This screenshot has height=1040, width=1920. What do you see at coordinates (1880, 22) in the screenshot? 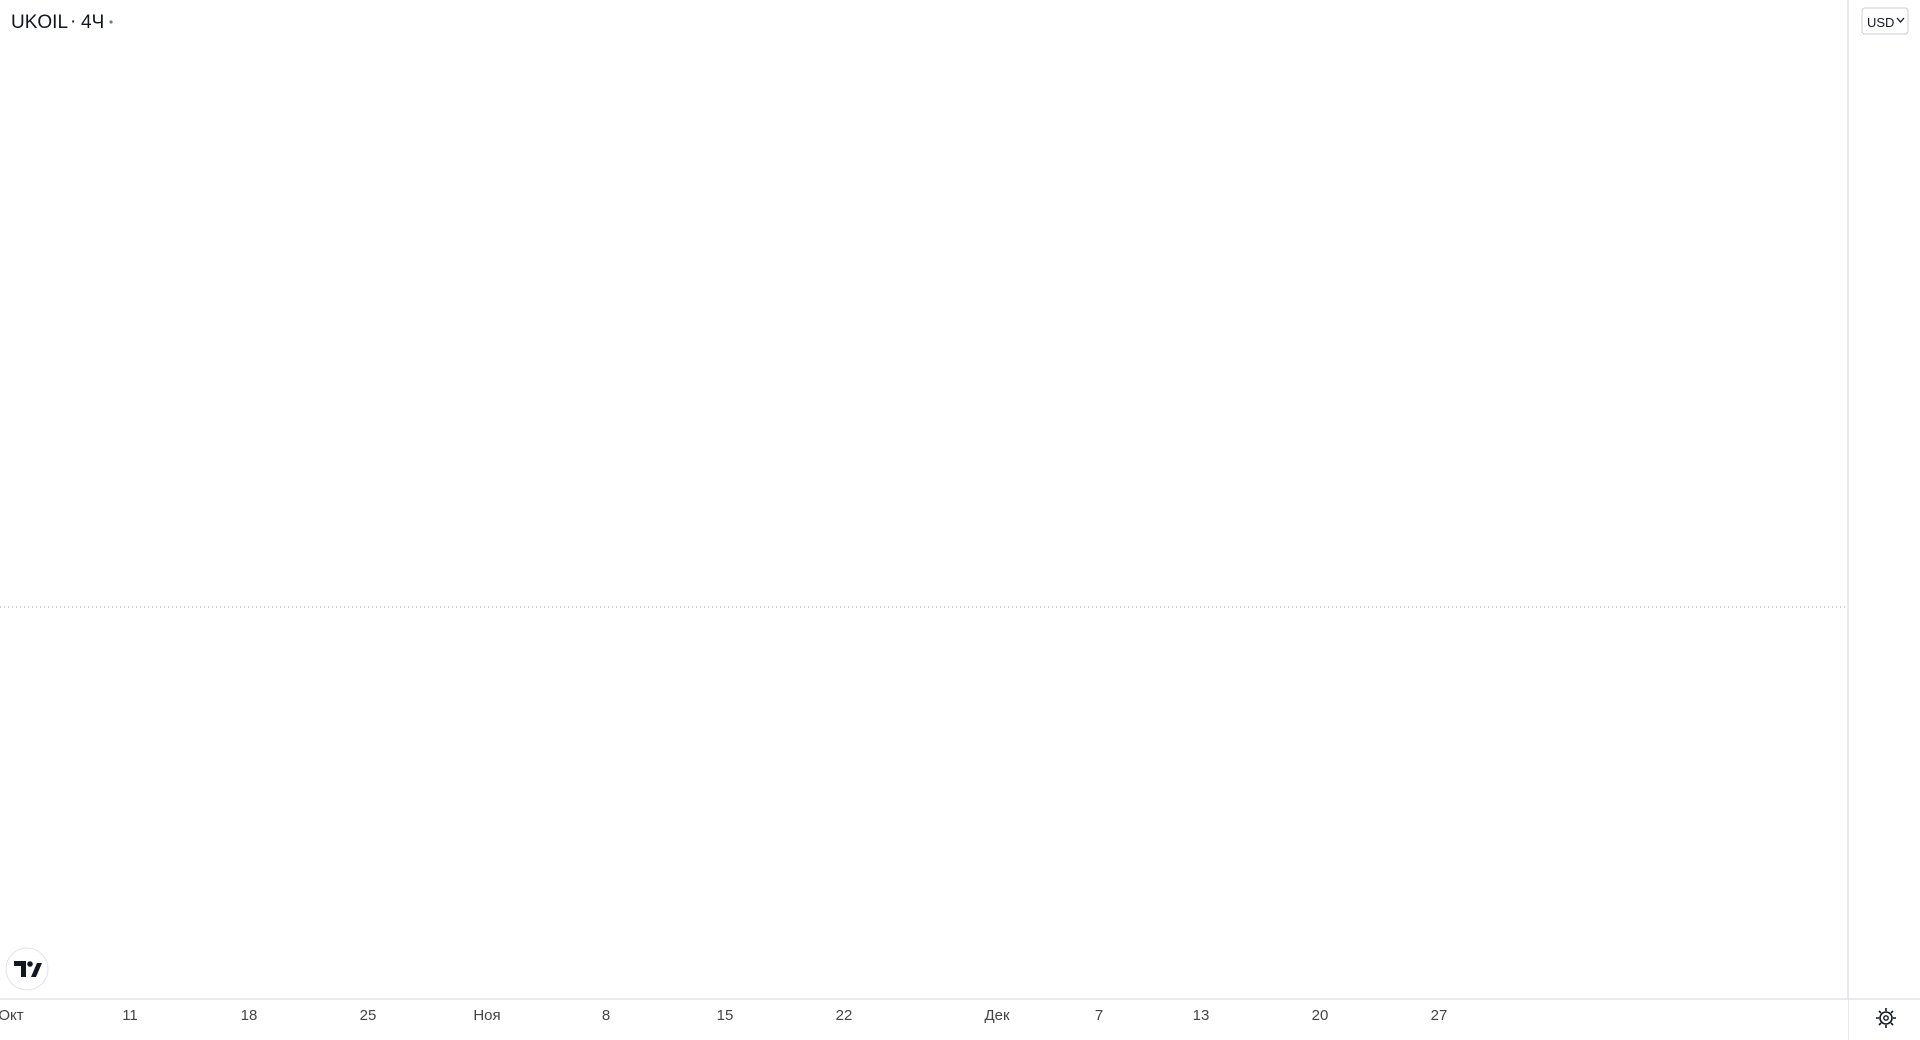
I see `currency-label: USD` at bounding box center [1880, 22].